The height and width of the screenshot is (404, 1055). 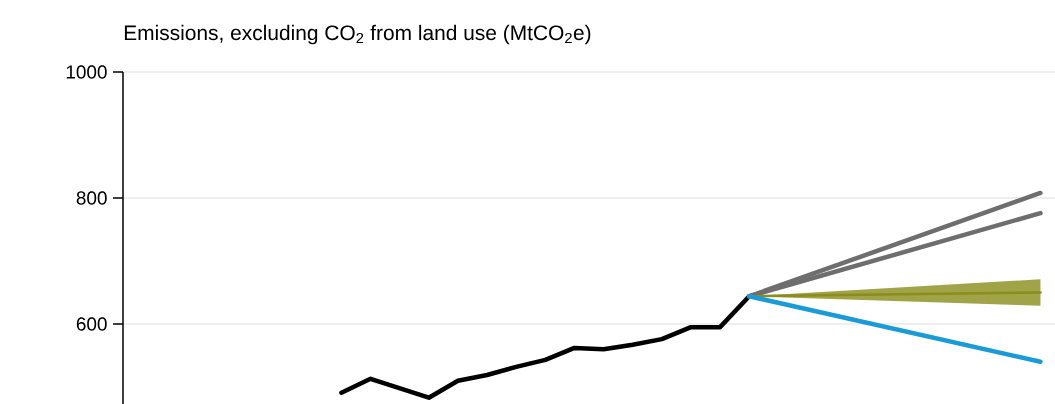 What do you see at coordinates (86, 72) in the screenshot?
I see `y-tick-label: 1000` at bounding box center [86, 72].